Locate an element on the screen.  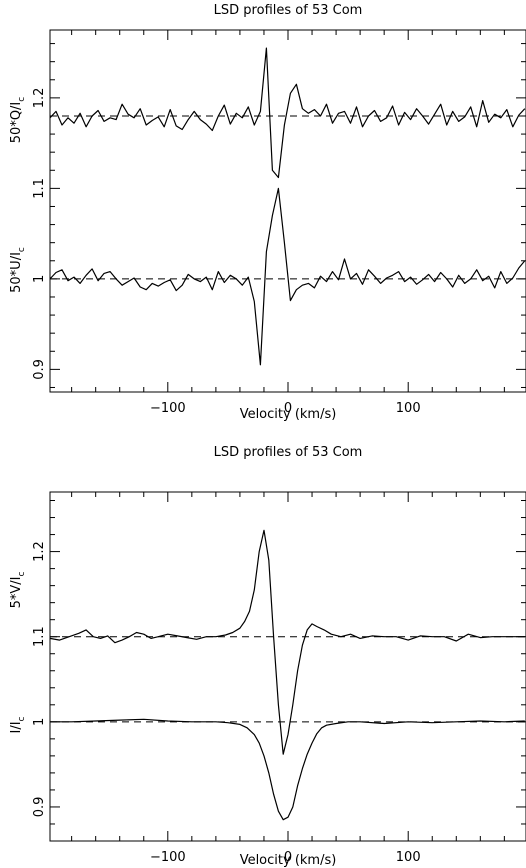
upper-x-axis-label: Velocity (km/s) is located at coordinates (288, 414).